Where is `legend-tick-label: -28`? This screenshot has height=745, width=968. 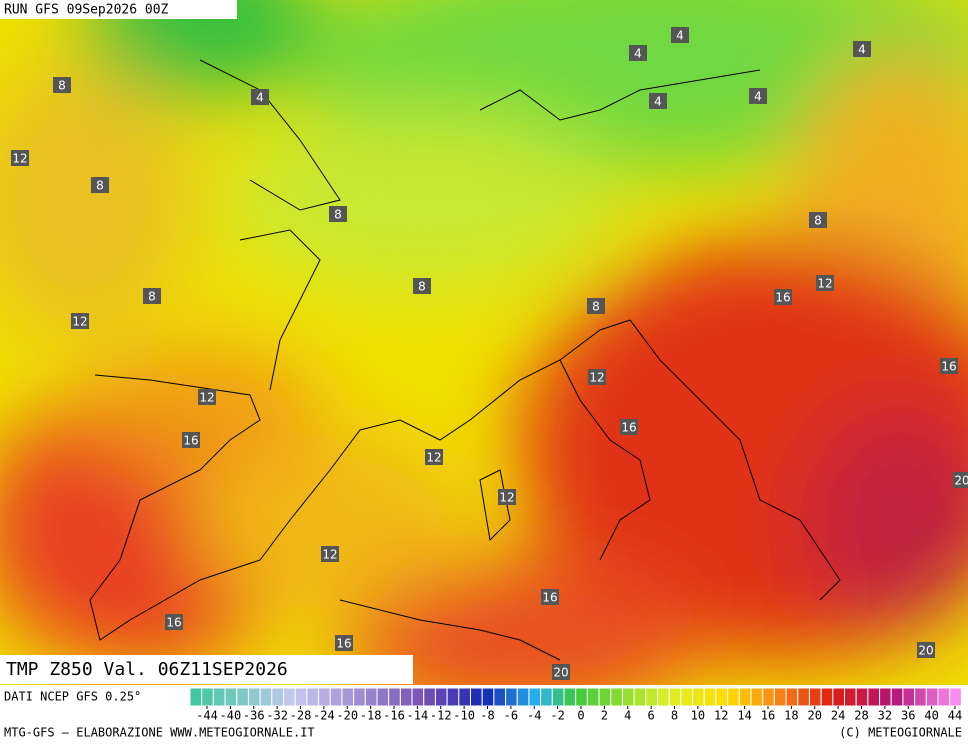 legend-tick-label: -28 is located at coordinates (301, 716).